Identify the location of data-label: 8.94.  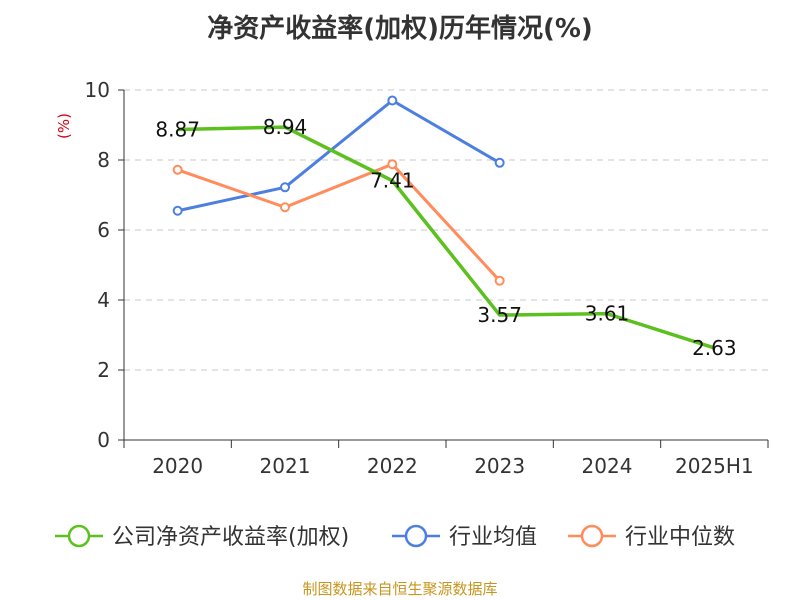
(285, 127).